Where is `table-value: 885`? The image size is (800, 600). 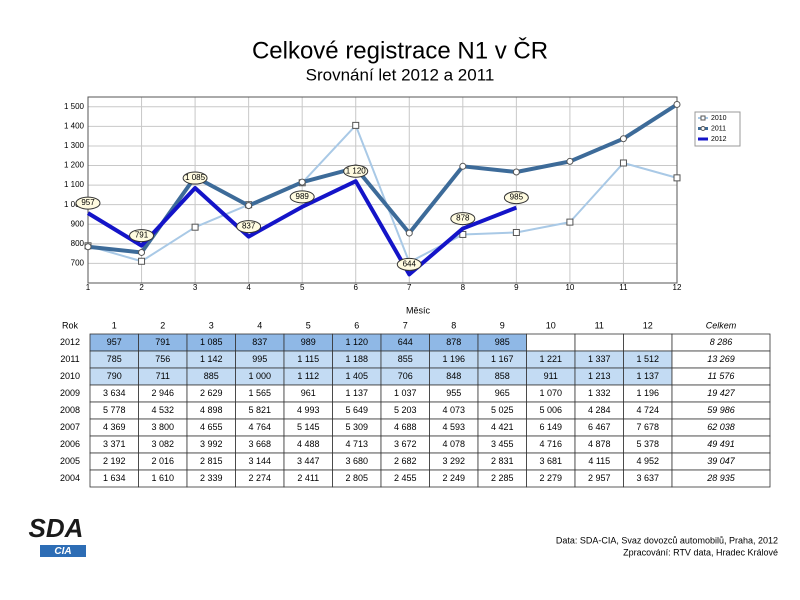 table-value: 885 is located at coordinates (211, 376).